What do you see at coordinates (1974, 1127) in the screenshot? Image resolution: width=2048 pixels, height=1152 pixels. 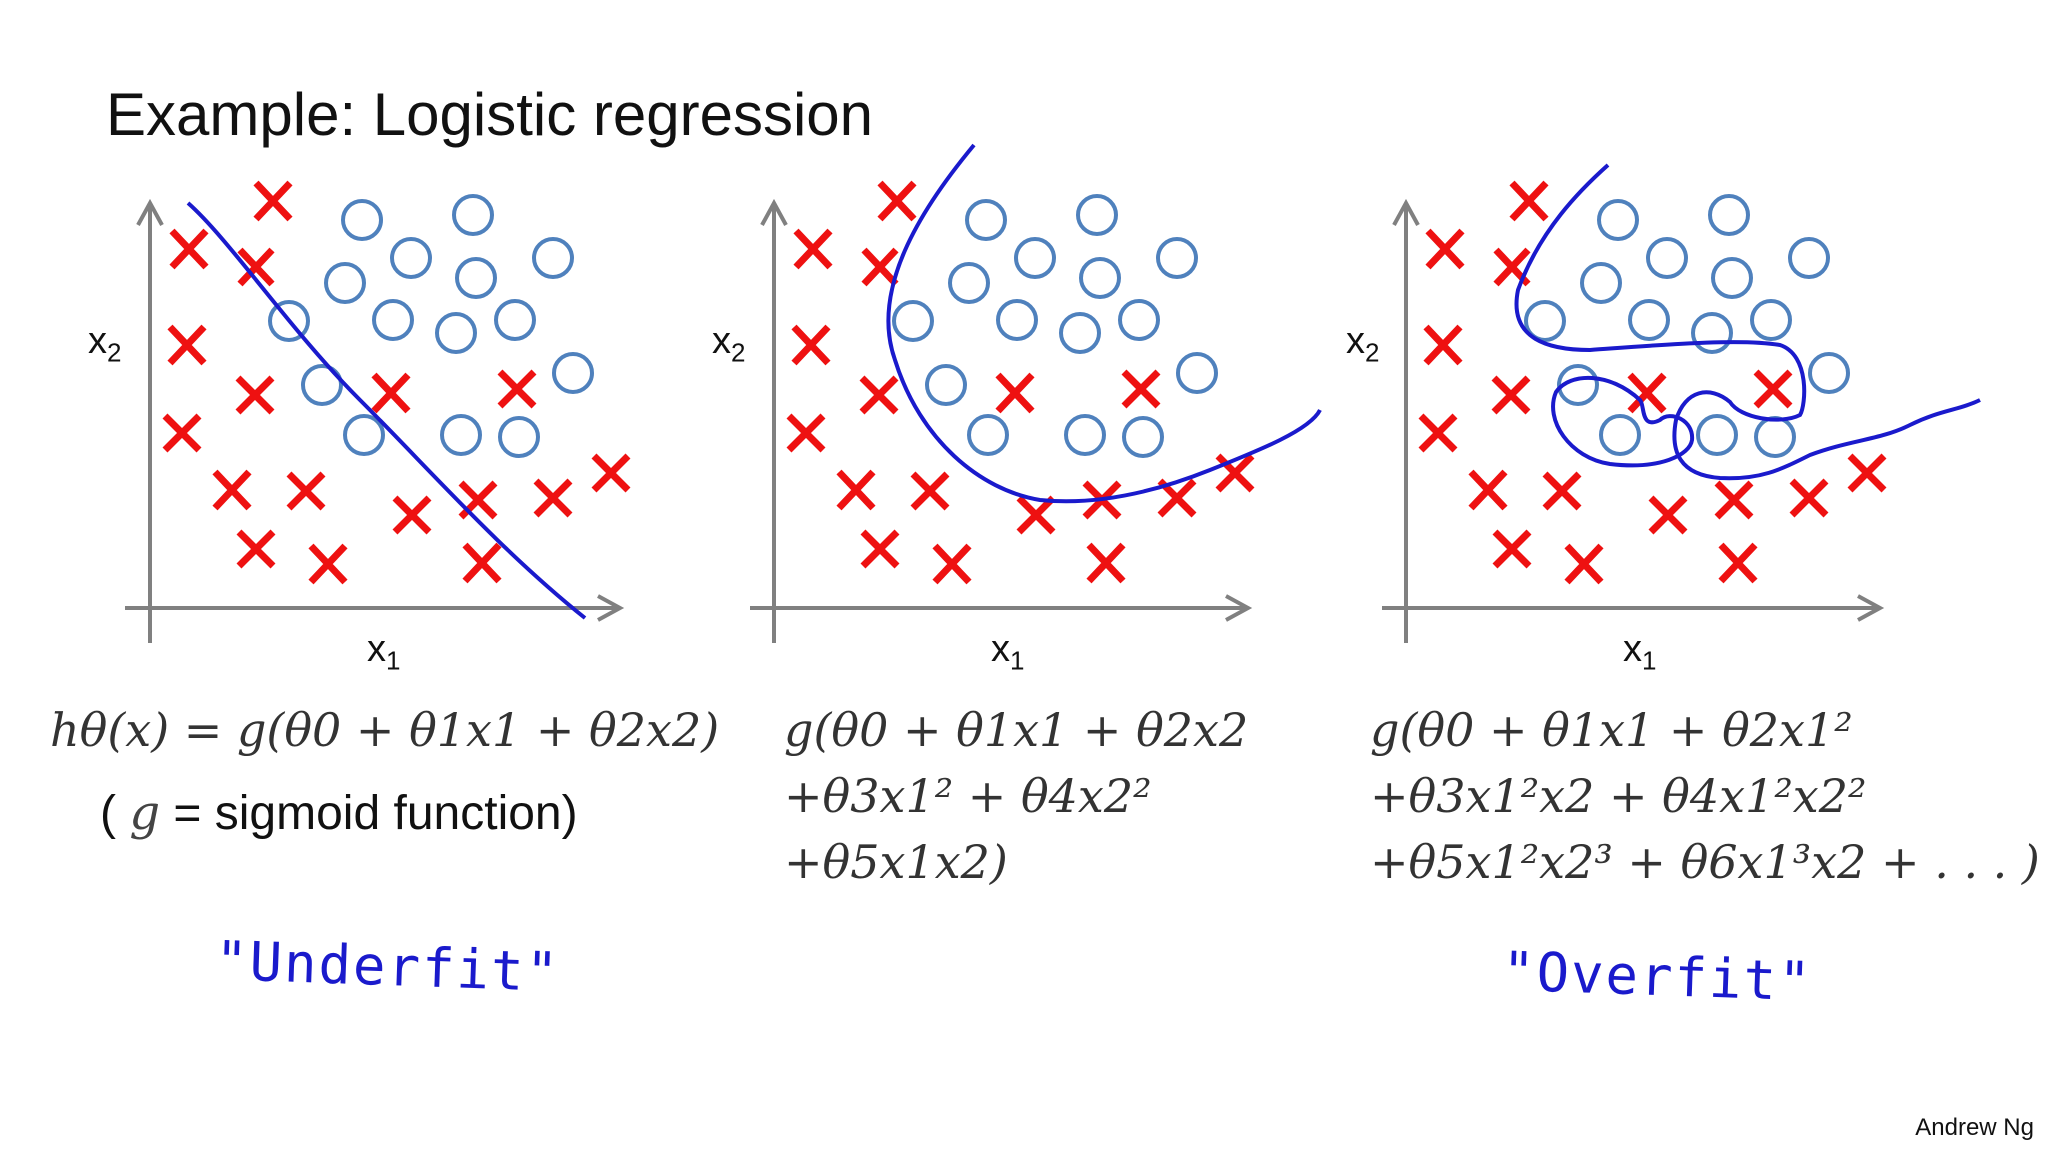 I see `author-credit: Andrew Ng` at bounding box center [1974, 1127].